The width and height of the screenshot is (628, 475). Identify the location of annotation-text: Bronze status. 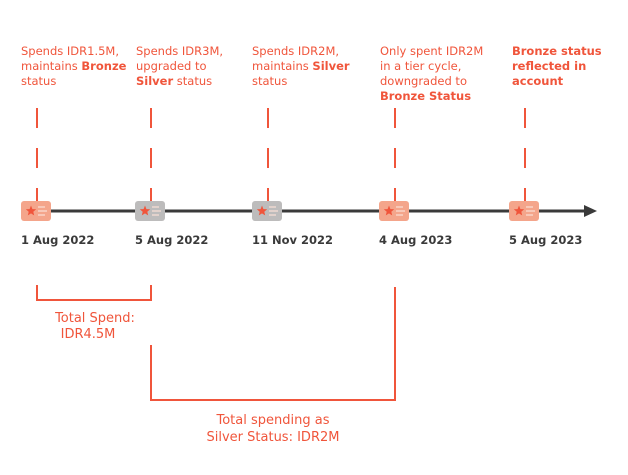
(557, 51).